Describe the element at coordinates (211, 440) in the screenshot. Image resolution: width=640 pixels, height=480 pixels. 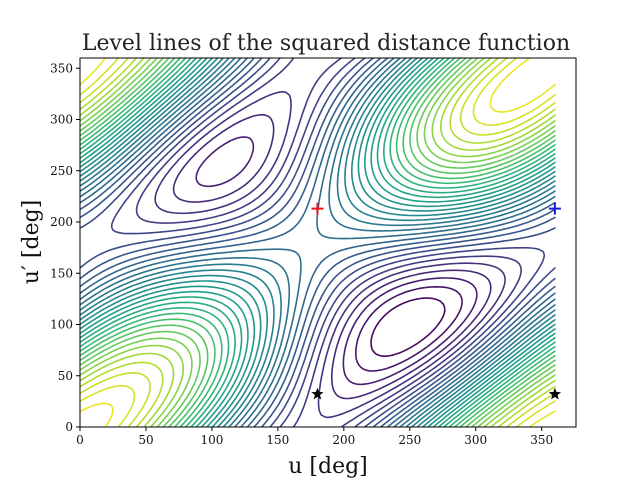
I see `x-tick-label: 100` at that location.